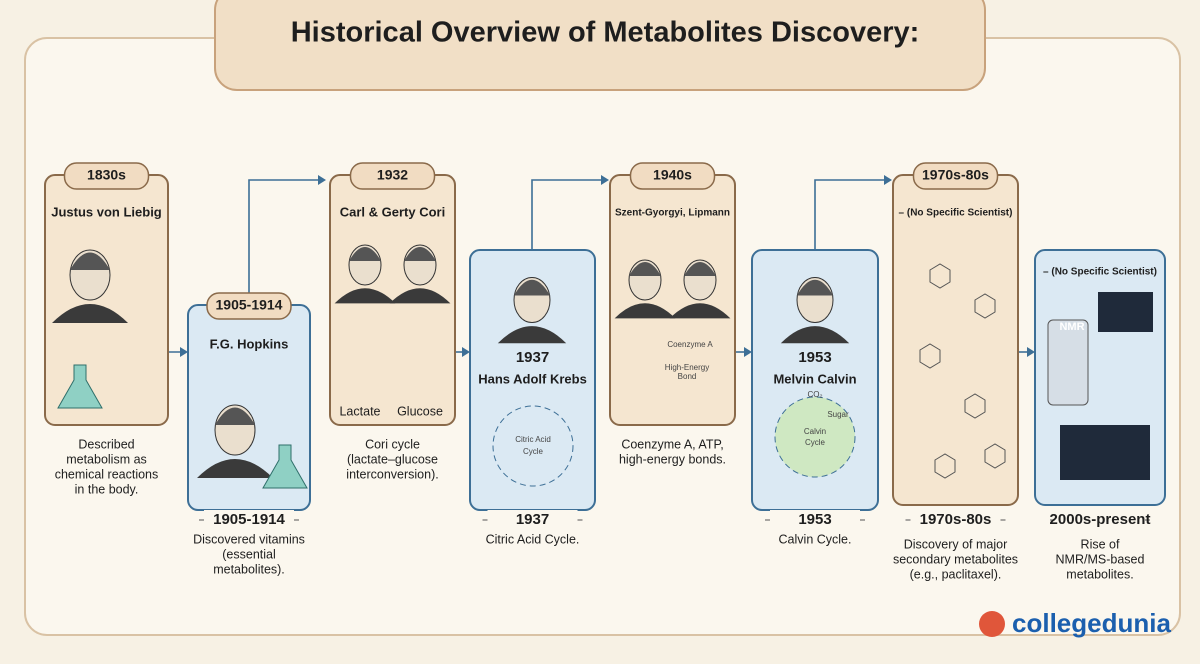 Image resolution: width=1200 pixels, height=664 pixels. What do you see at coordinates (392, 444) in the screenshot?
I see `caption-line: Cori cycle` at bounding box center [392, 444].